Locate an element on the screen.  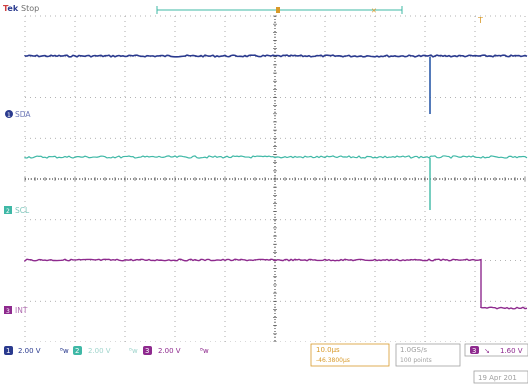
svg-text: INT is located at coordinates (21, 310).